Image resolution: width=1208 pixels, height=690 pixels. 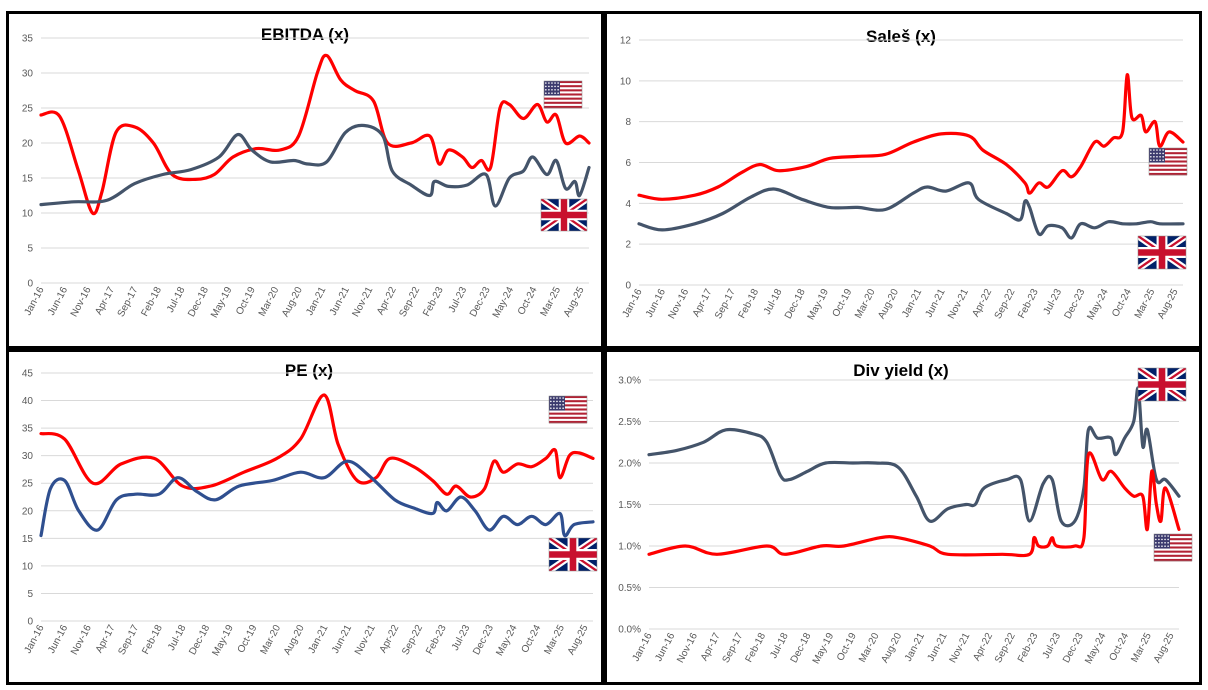 What do you see at coordinates (28, 511) in the screenshot?
I see `y-tick-label: 20` at bounding box center [28, 511].